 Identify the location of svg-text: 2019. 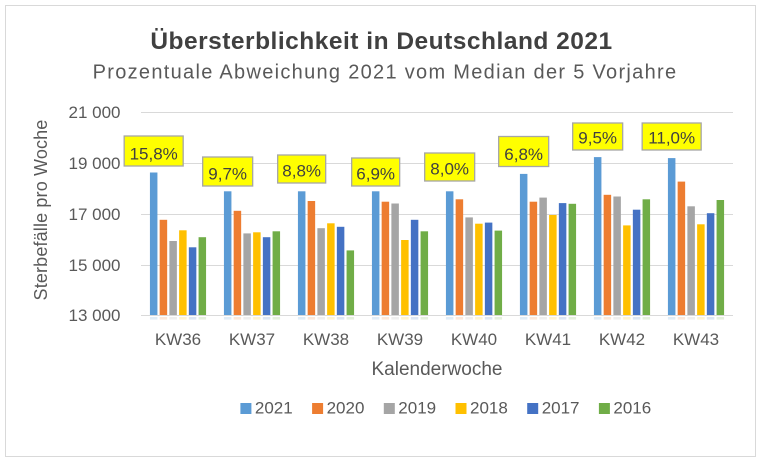
(417, 408).